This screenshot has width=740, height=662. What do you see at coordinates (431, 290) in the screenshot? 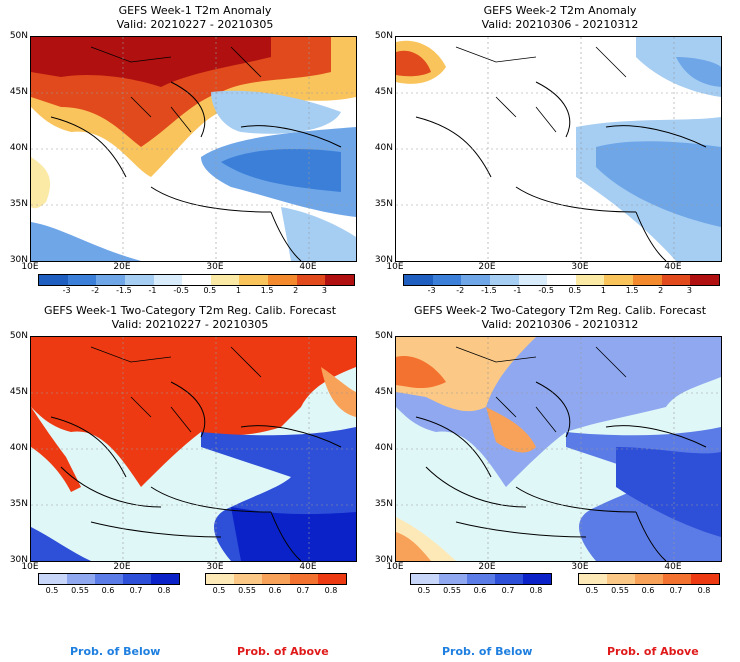
I see `colorbar-tick-label: -3` at bounding box center [431, 290].